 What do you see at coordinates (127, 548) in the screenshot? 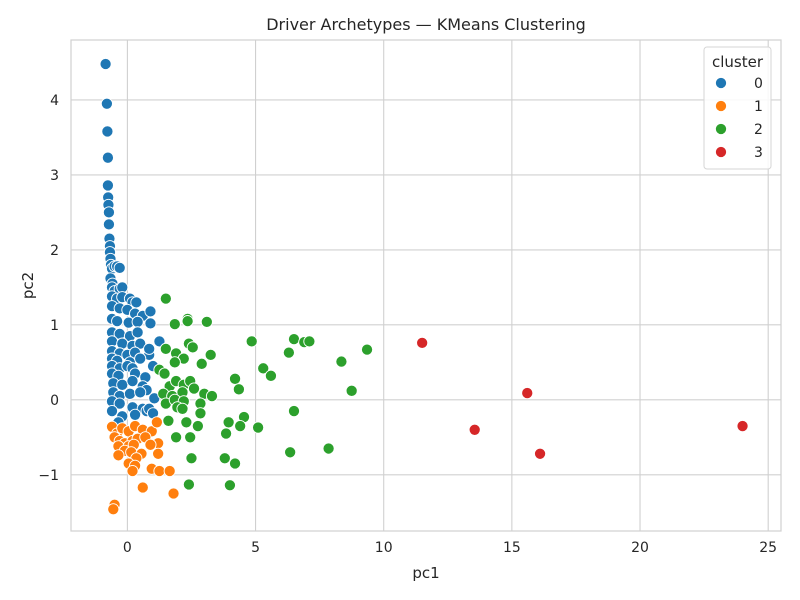
I see `x-tick-label: 0` at bounding box center [127, 548].